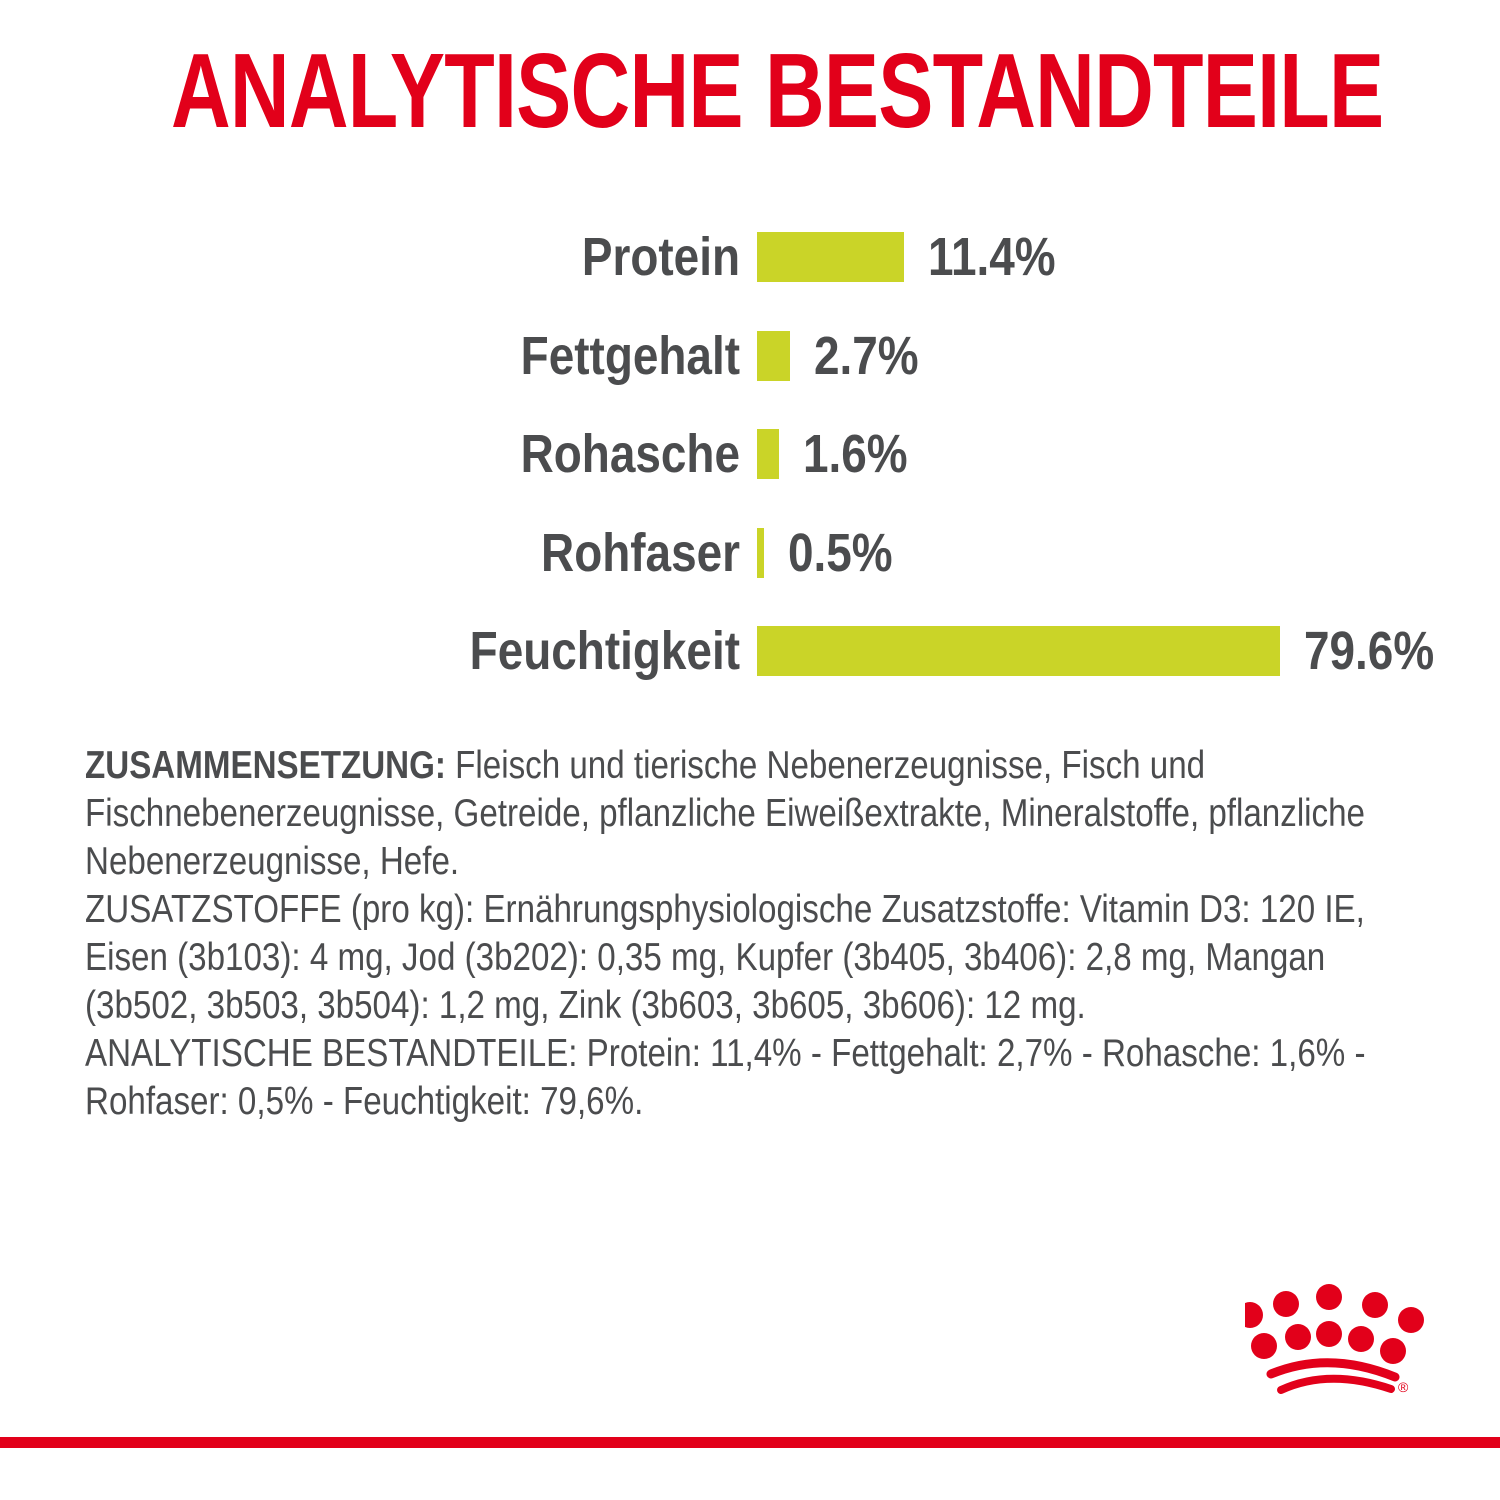 The image size is (1500, 1500). Describe the element at coordinates (750, 454) in the screenshot. I see `chart-row-rohasche: Rohasche 1.6%` at that location.